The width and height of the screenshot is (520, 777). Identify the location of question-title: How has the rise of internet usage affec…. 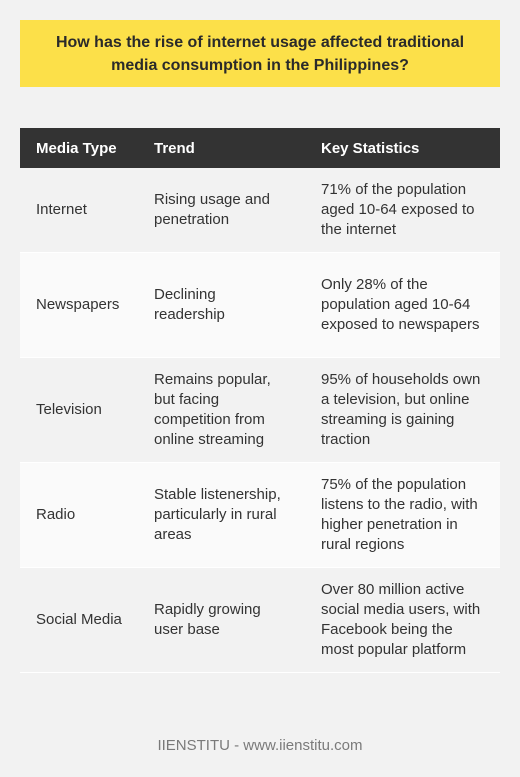
(260, 53).